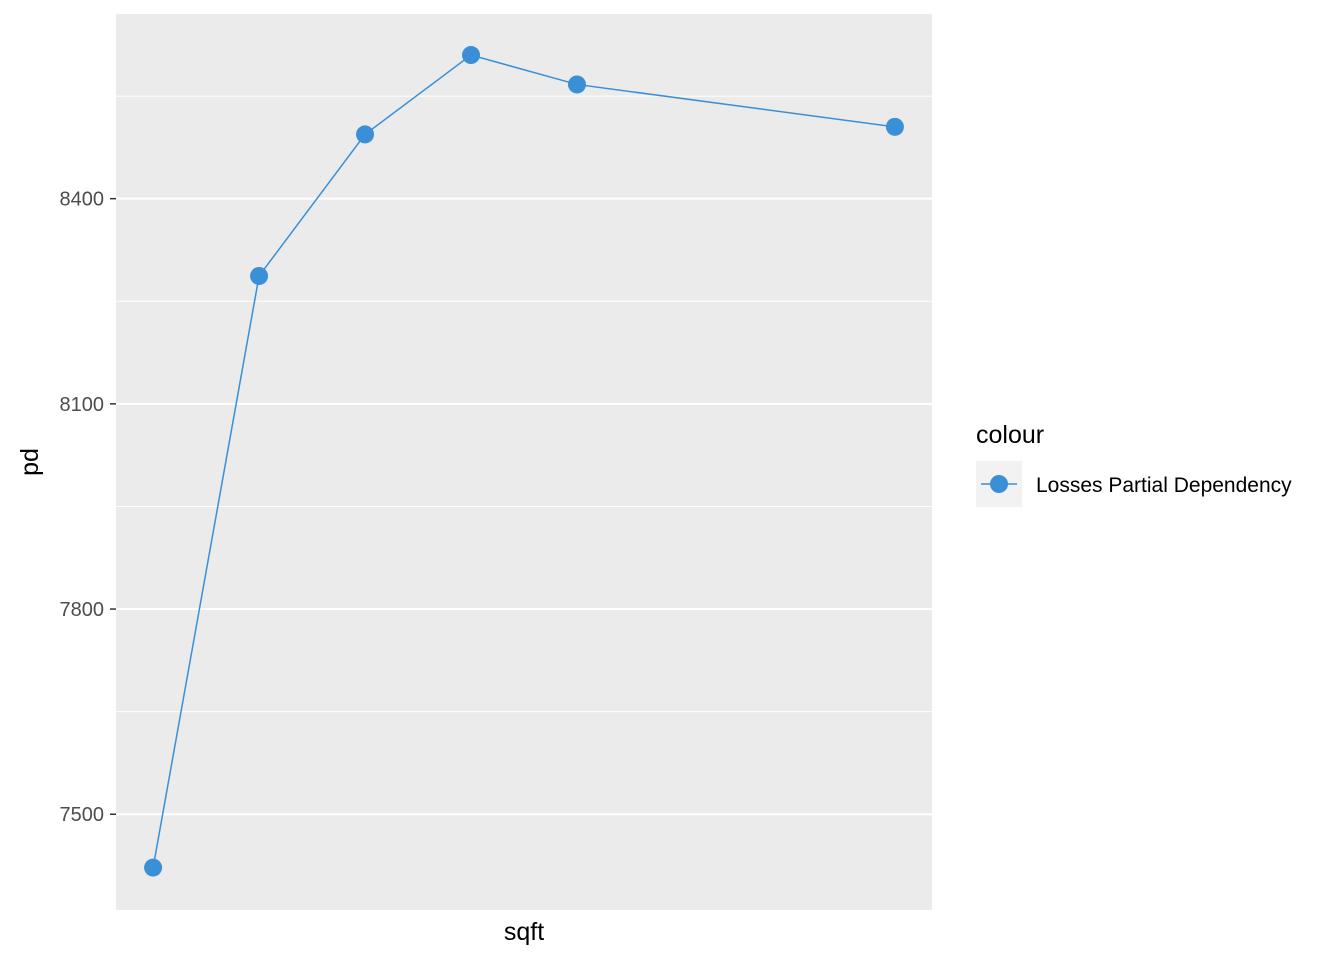  What do you see at coordinates (999, 484) in the screenshot?
I see `legend-key-point` at bounding box center [999, 484].